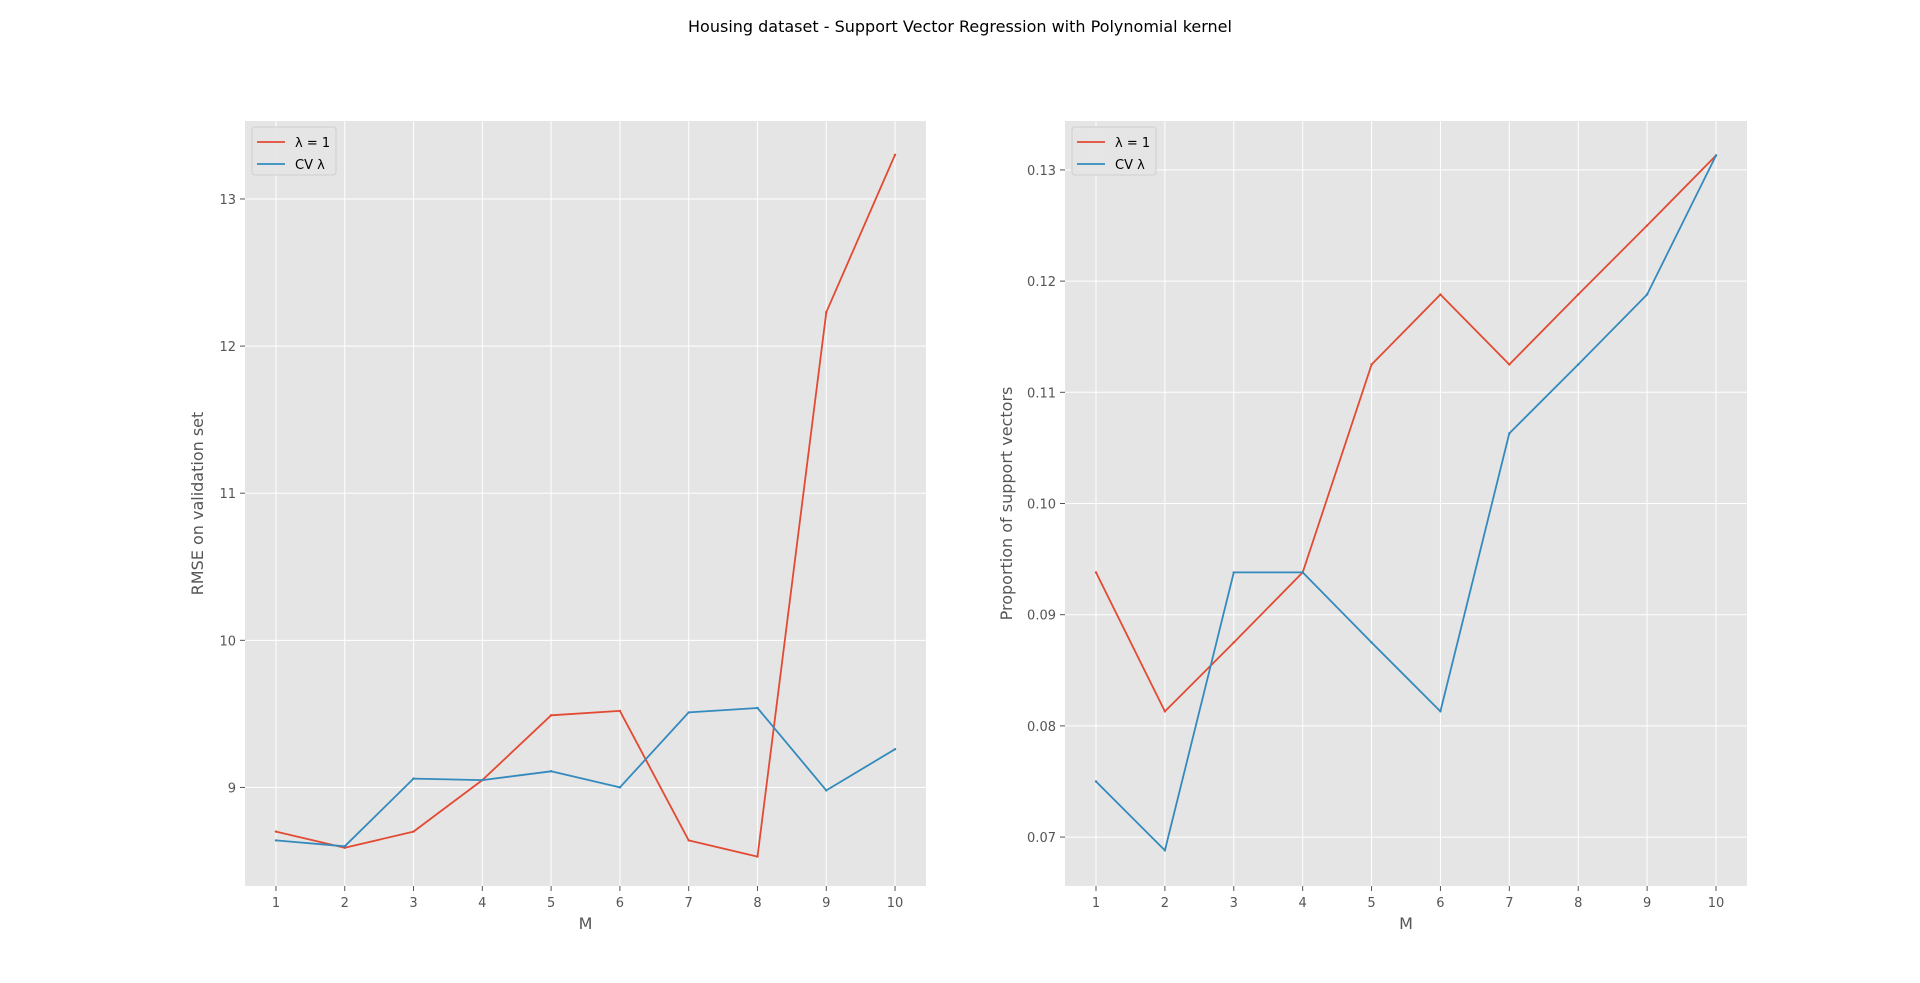 The width and height of the screenshot is (1920, 983). I want to click on y-tick-label: 0.11, so click(1041, 393).